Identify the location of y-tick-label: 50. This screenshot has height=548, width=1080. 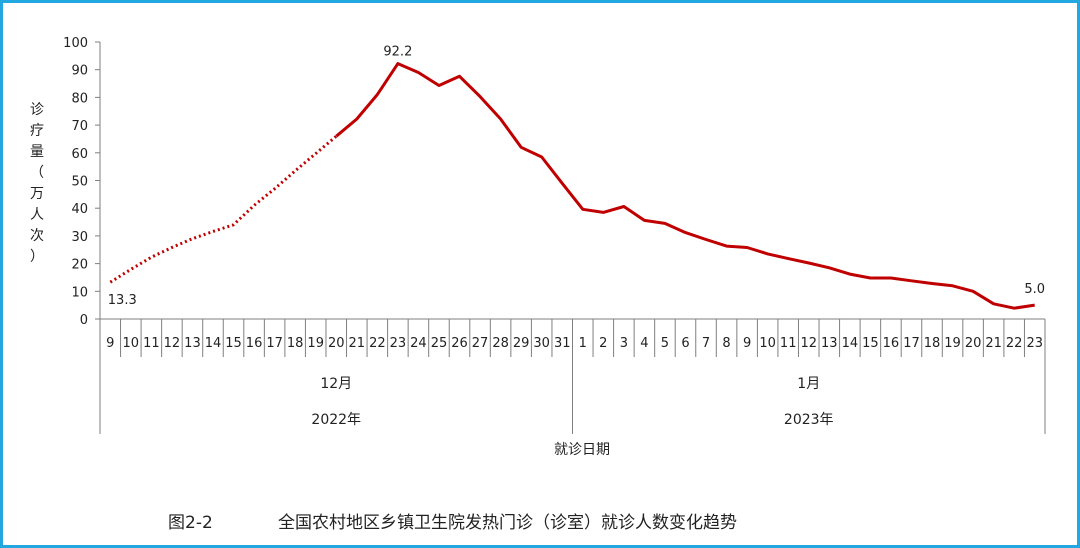
(79, 182).